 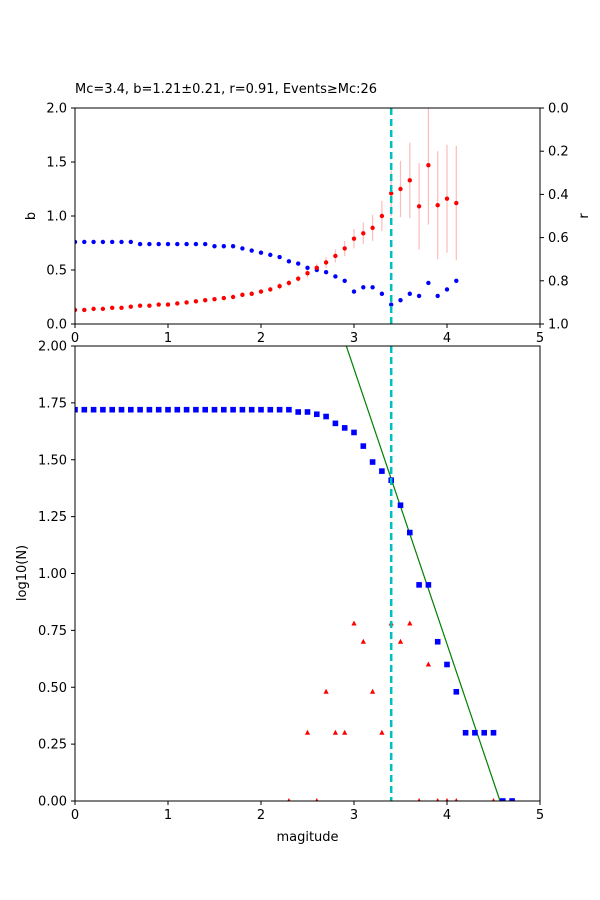 I want to click on b-tick-label: 1.5, so click(x=56, y=163).